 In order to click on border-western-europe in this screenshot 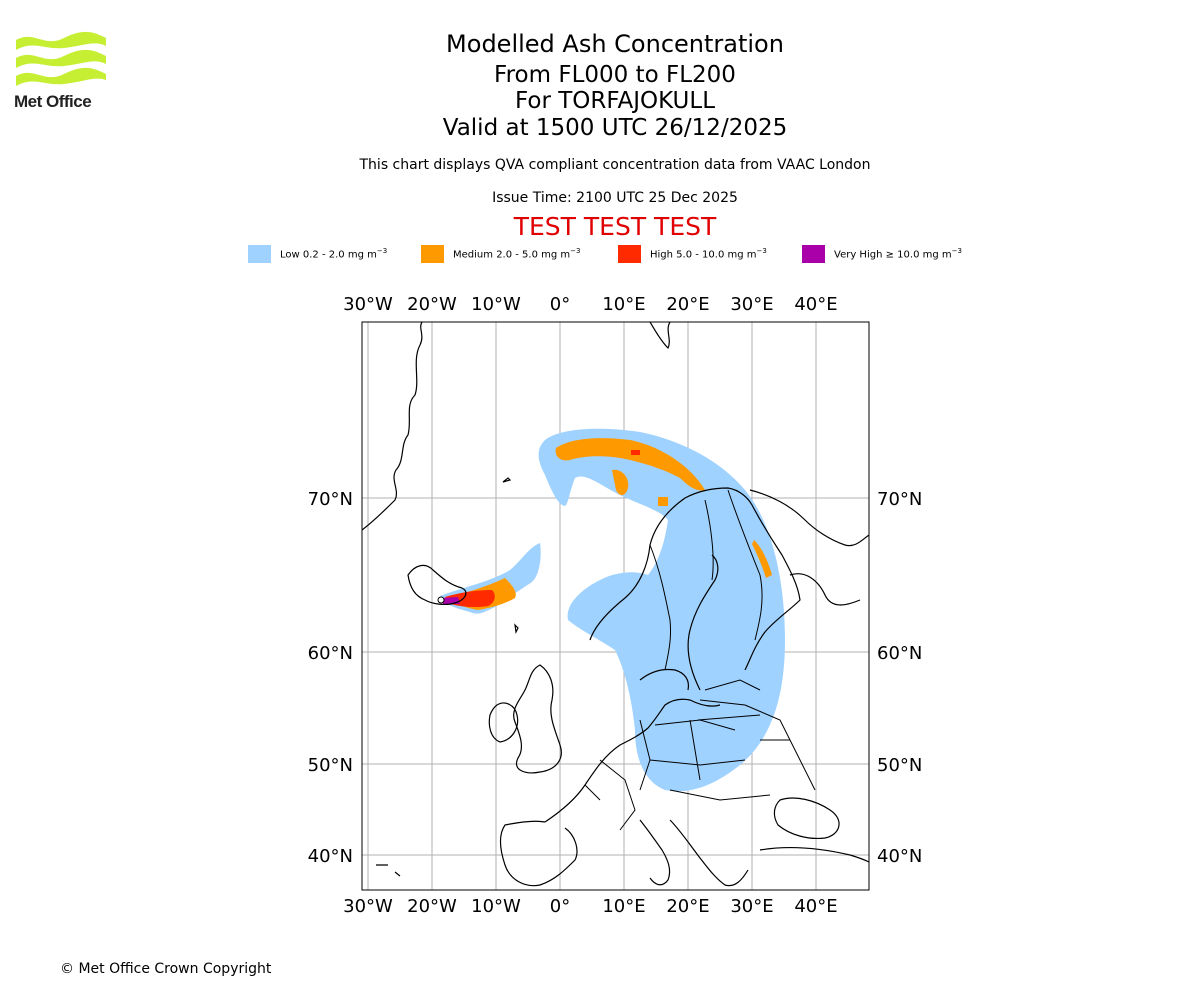, I will do `click(610, 795)`.